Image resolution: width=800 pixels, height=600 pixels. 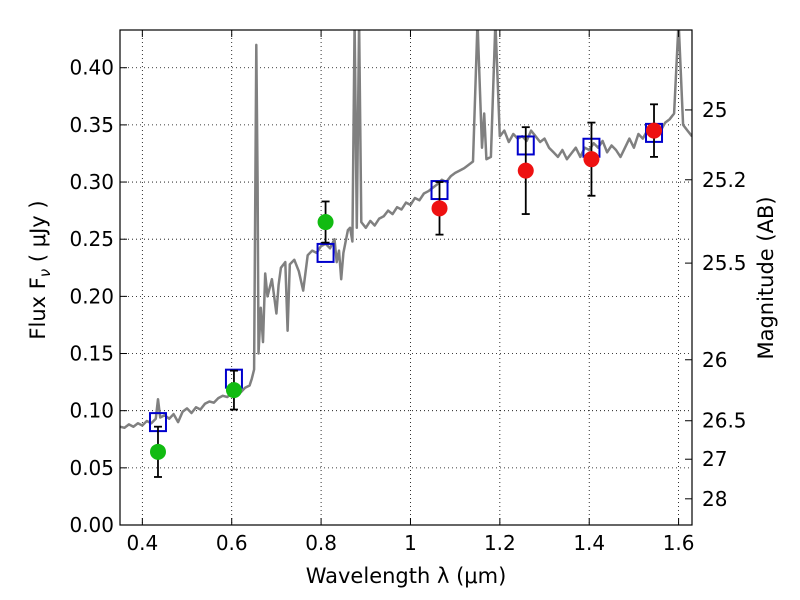 I want to click on right-tick-label: 25.2, so click(x=724, y=180).